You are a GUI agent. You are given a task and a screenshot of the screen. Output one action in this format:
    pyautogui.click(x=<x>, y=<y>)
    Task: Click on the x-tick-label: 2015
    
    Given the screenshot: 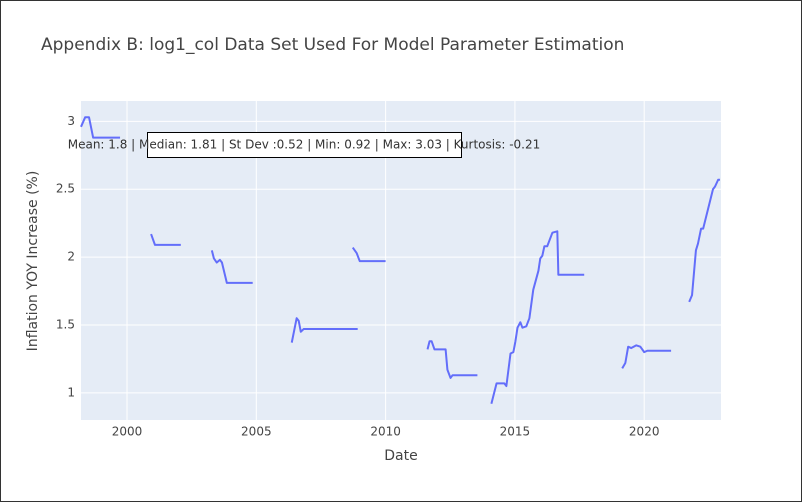 What is the action you would take?
    pyautogui.click(x=515, y=432)
    